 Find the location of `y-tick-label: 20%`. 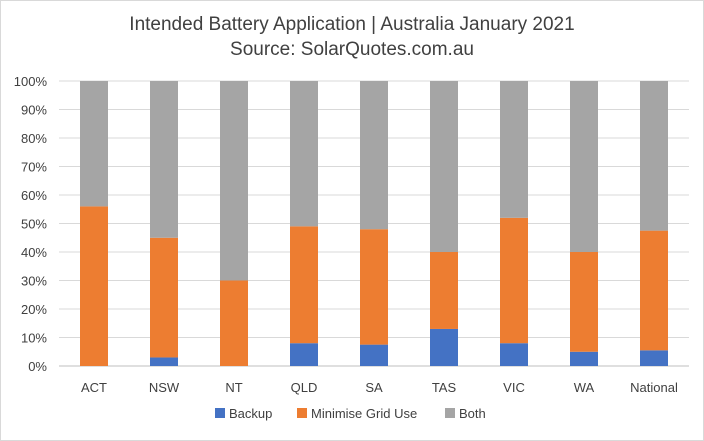

y-tick-label: 20% is located at coordinates (34, 309).